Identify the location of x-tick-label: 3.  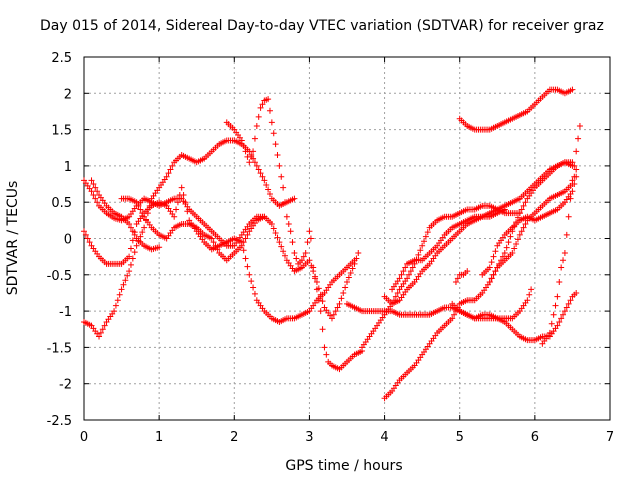
(309, 437).